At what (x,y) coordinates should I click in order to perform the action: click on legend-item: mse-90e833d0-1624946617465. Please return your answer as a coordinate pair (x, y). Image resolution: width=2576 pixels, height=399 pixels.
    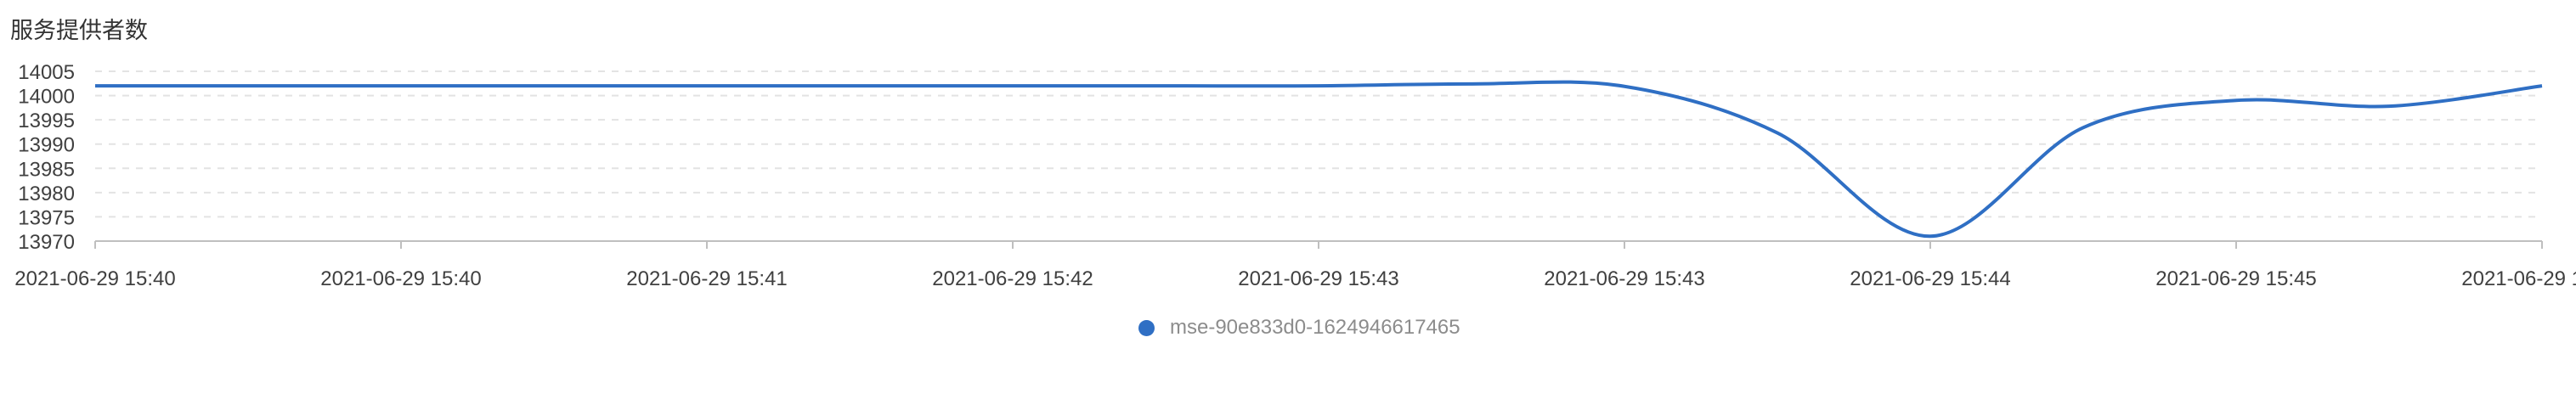
    Looking at the image, I should click on (1299, 328).